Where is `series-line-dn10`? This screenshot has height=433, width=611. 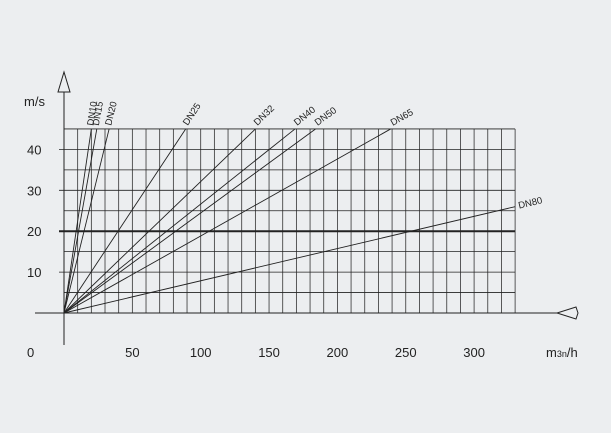 series-line-dn10 is located at coordinates (77, 221).